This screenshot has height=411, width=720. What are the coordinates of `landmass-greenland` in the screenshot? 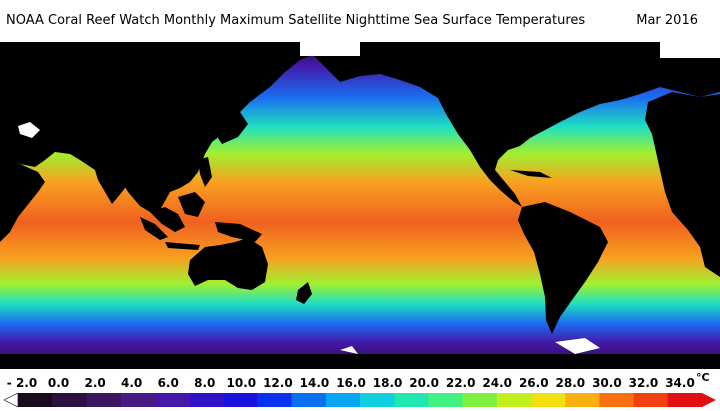 It's located at (600, 72).